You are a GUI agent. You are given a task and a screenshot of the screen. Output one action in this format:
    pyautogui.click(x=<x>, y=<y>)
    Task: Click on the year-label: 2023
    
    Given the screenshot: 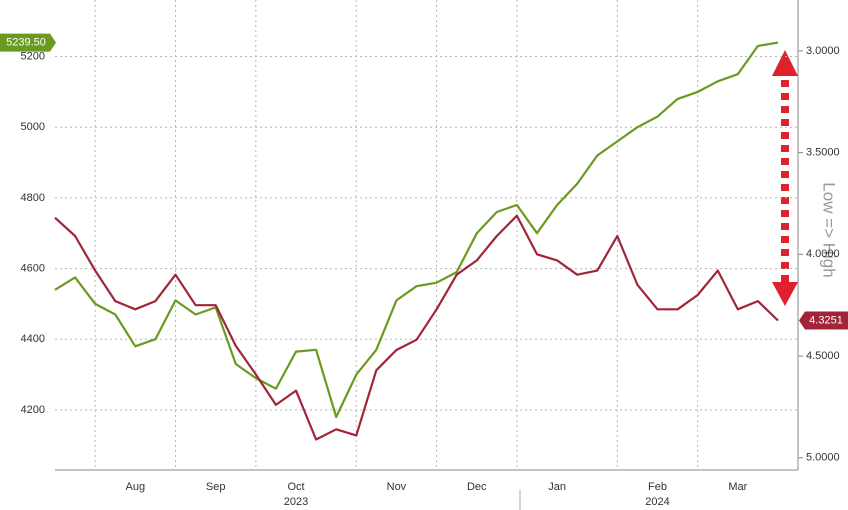 What is the action you would take?
    pyautogui.click(x=296, y=502)
    